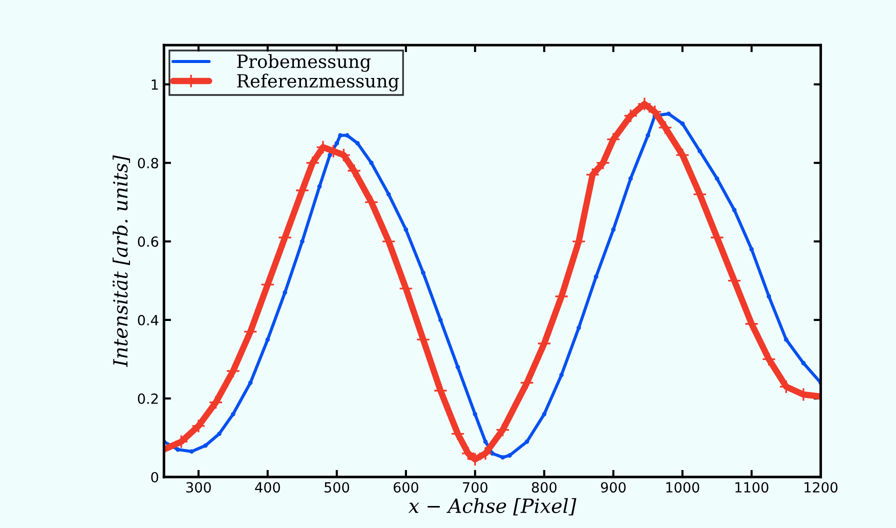 The width and height of the screenshot is (896, 528). I want to click on x-tick-label: 300, so click(198, 487).